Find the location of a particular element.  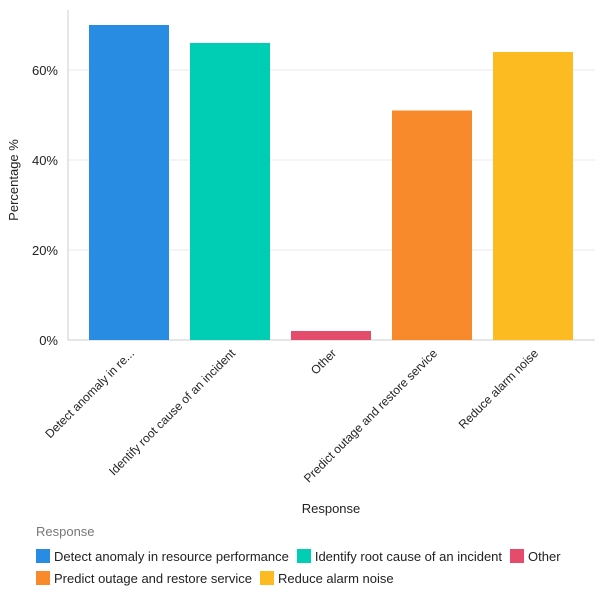

y-axis-label: Percentage % is located at coordinates (13, 180).